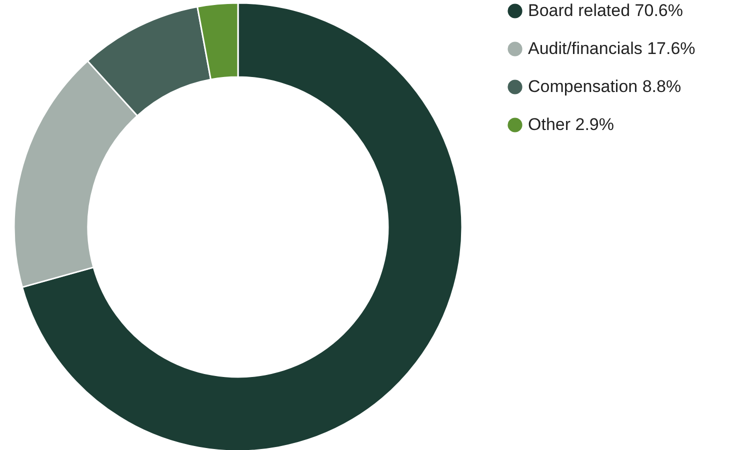  What do you see at coordinates (605, 86) in the screenshot?
I see `legend-label: Compensation 8.8%` at bounding box center [605, 86].